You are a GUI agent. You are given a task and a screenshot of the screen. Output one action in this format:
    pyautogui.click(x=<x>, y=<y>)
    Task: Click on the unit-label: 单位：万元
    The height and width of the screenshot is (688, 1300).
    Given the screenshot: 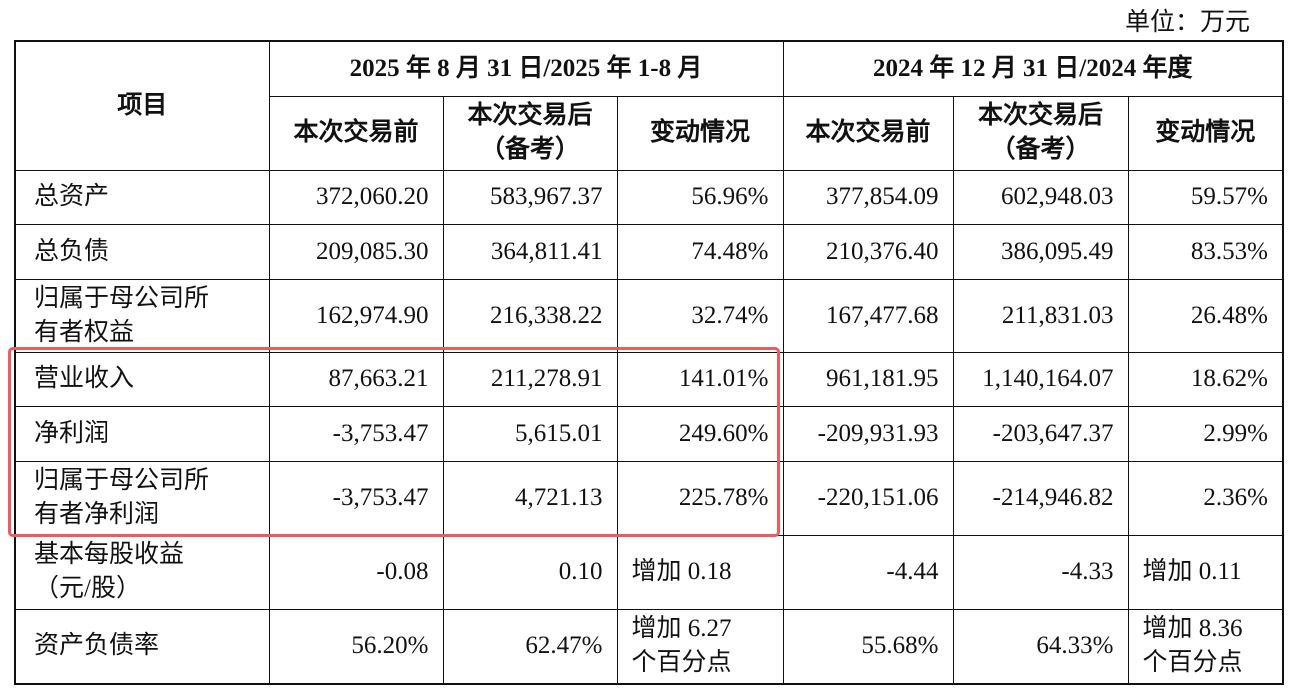 What is the action you would take?
    pyautogui.click(x=1187, y=22)
    